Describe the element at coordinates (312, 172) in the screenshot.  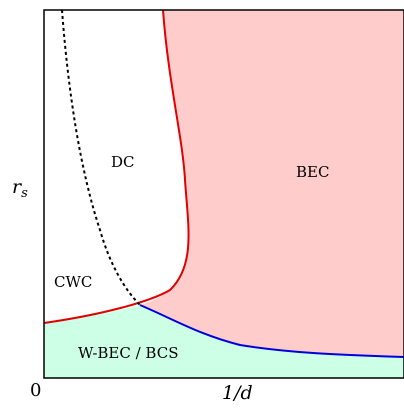
I see `bec-region-label: BEC` at that location.